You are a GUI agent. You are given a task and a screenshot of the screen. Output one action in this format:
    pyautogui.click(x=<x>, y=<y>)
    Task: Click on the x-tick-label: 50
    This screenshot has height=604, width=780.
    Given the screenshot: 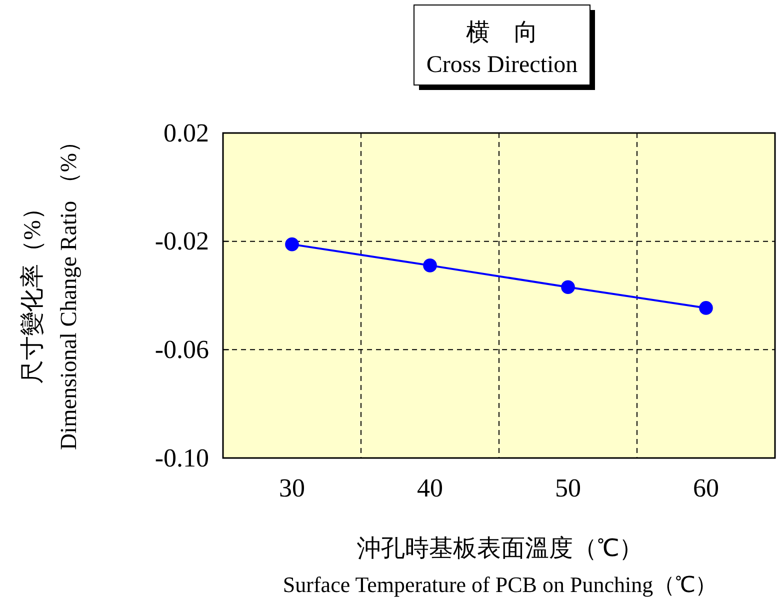 What is the action you would take?
    pyautogui.click(x=568, y=487)
    